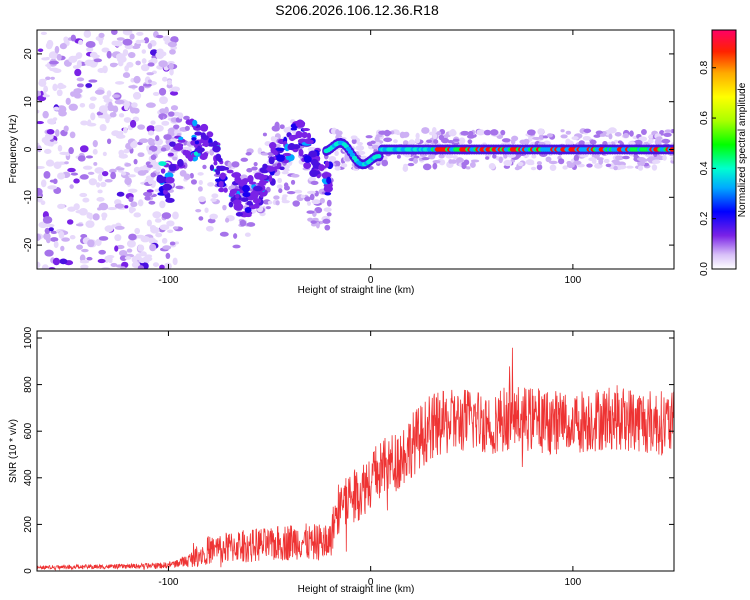  Describe the element at coordinates (707, 168) in the screenshot. I see `colorbar-ticks: 0.0 0.2 0.4 0.6 0.8` at that location.